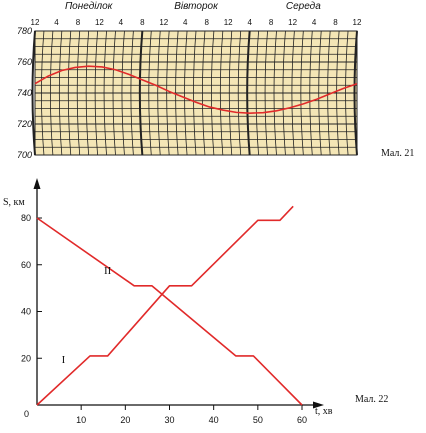 This screenshot has height=433, width=426. What do you see at coordinates (303, 6) in the screenshot?
I see `day-label: Середа` at bounding box center [303, 6].